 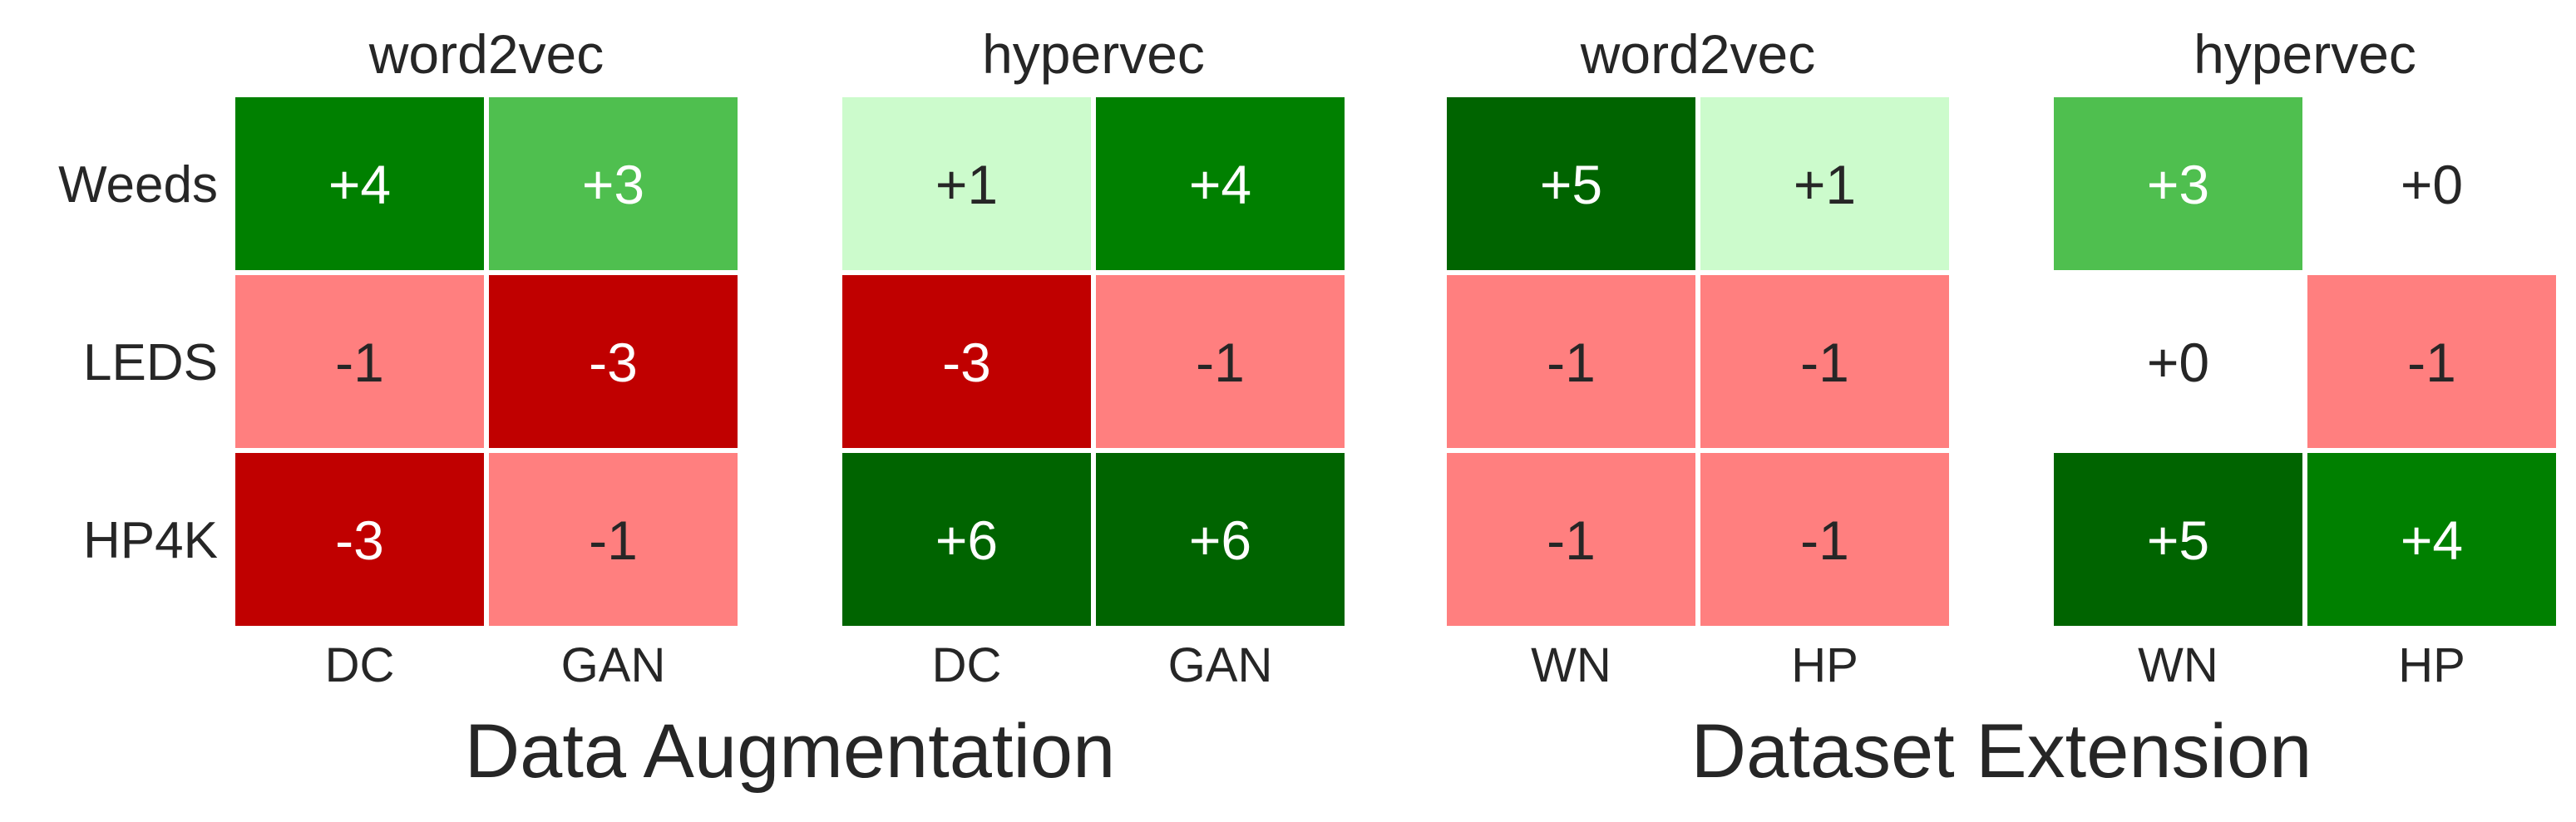 What do you see at coordinates (2001, 751) in the screenshot?
I see `group-label: Dataset Extension` at bounding box center [2001, 751].